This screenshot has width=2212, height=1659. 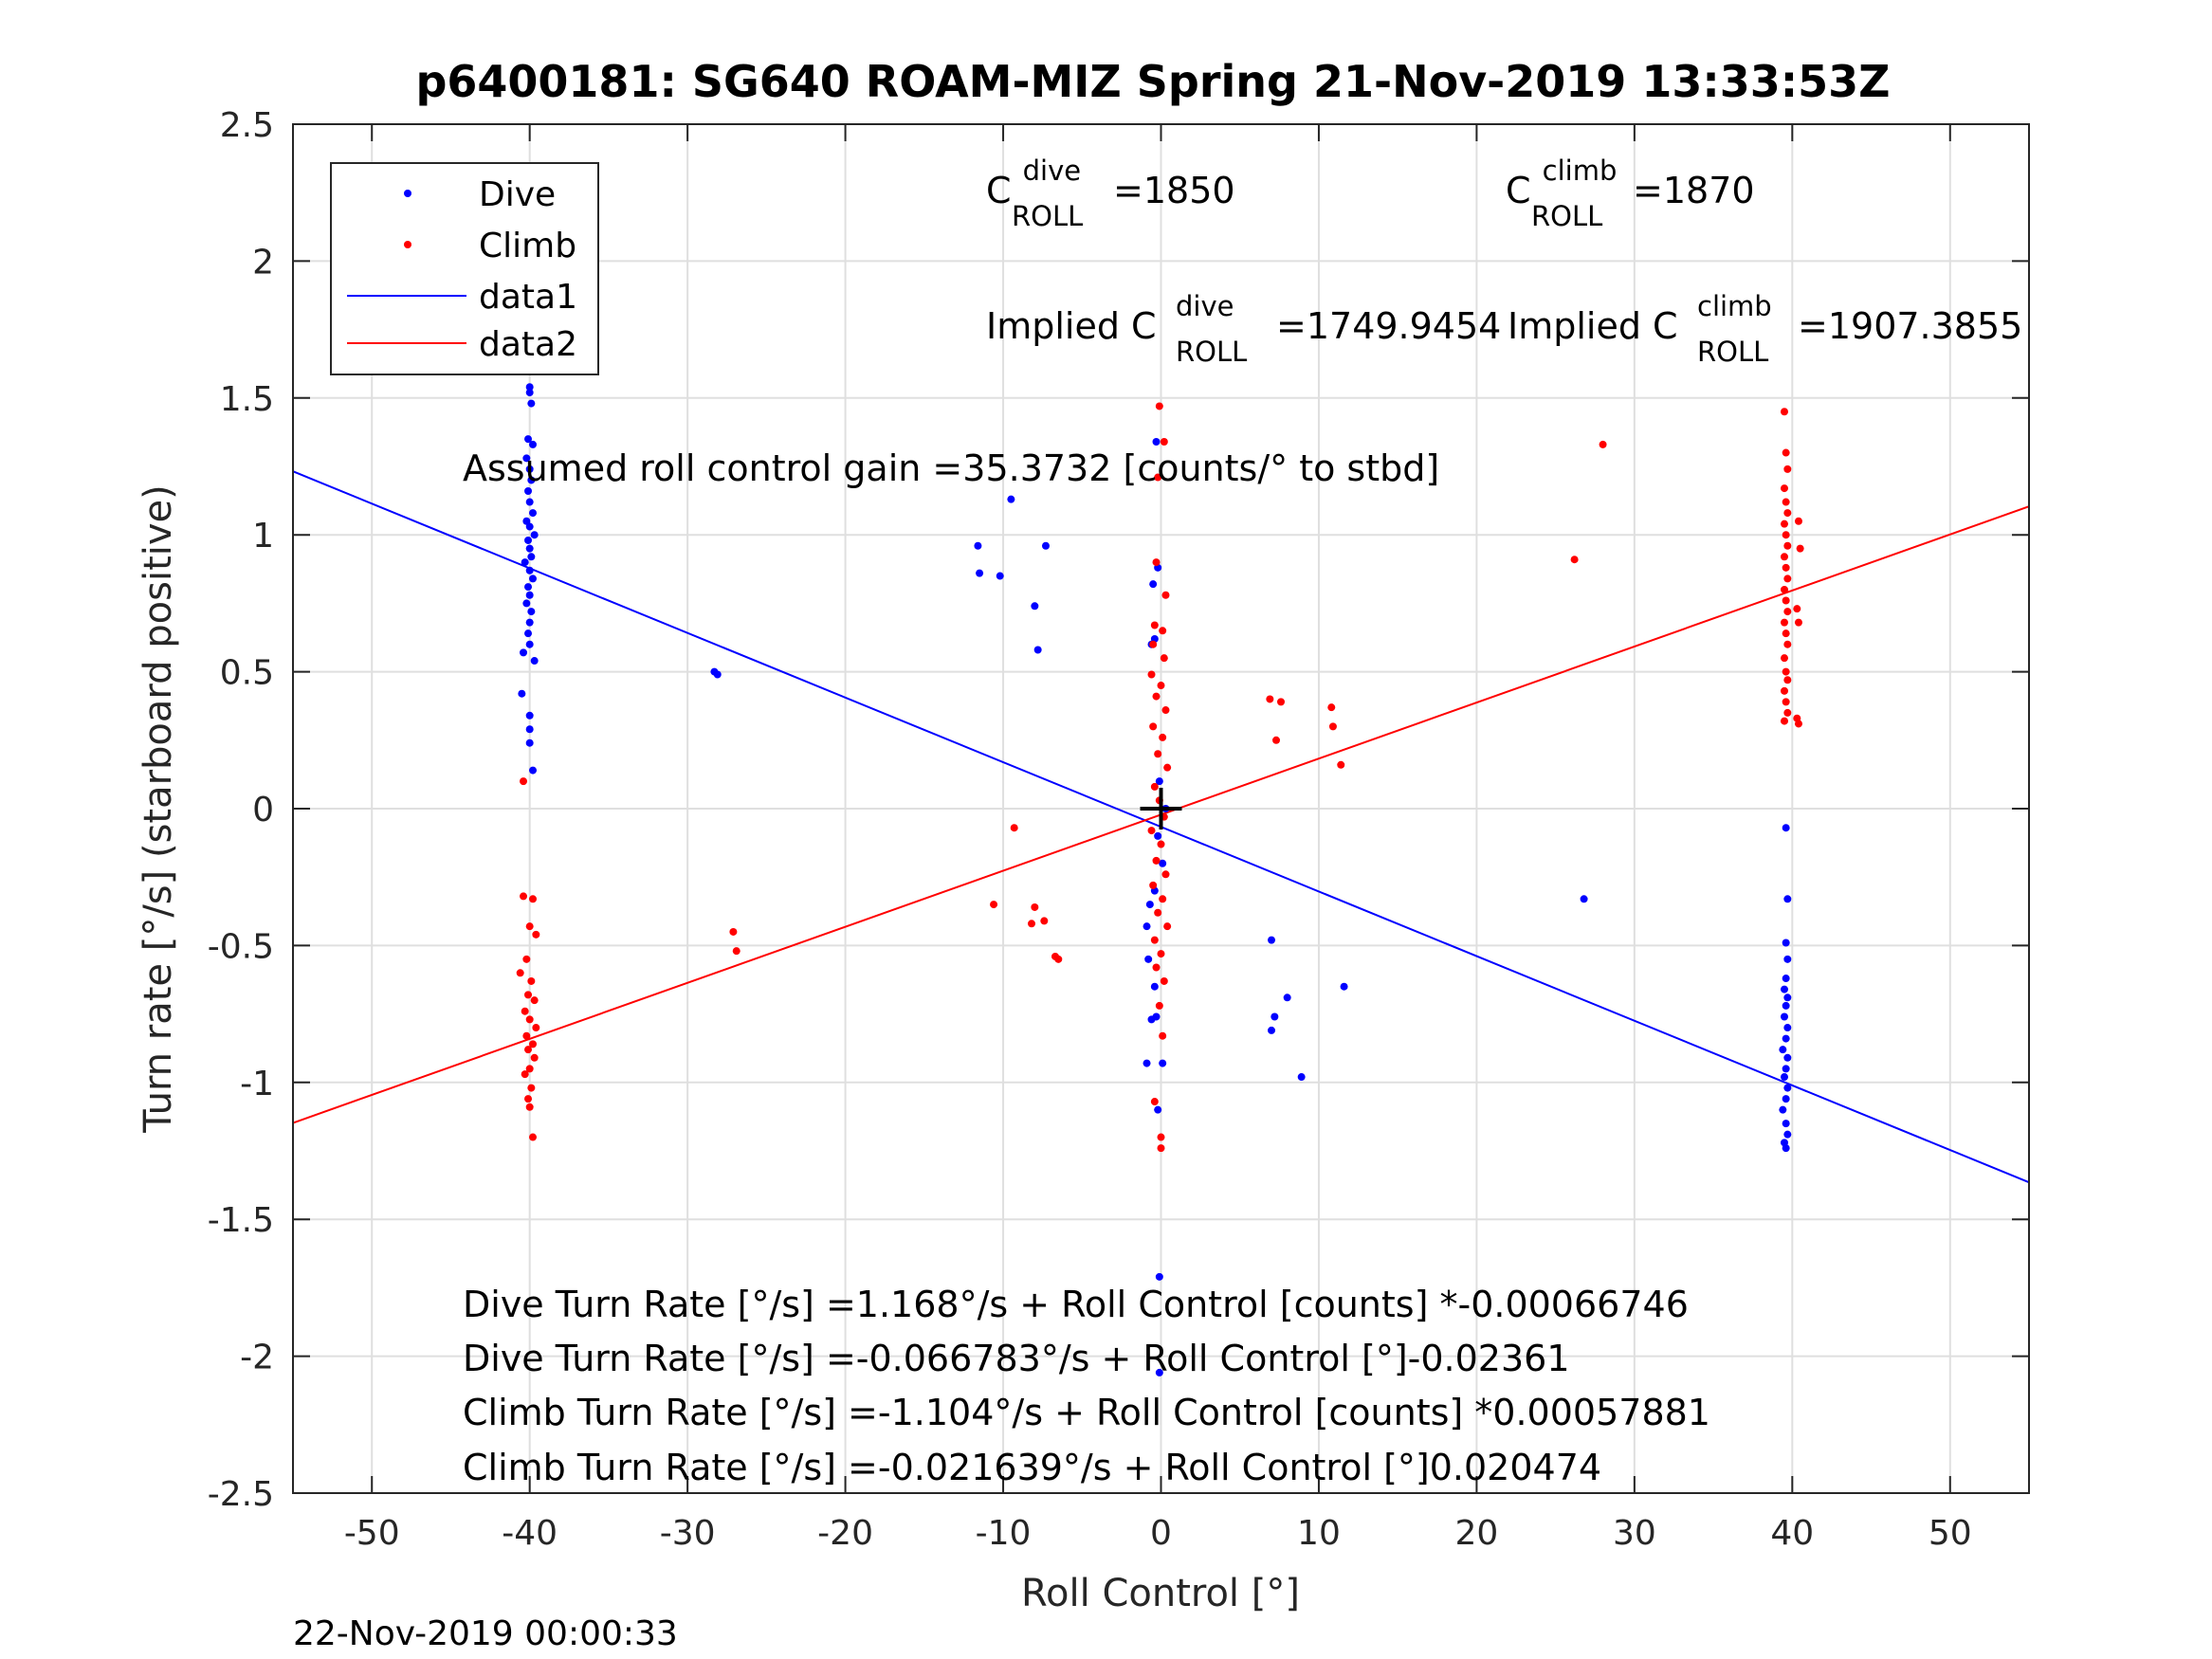 What do you see at coordinates (263, 536) in the screenshot?
I see `y-tick-label: 1` at bounding box center [263, 536].